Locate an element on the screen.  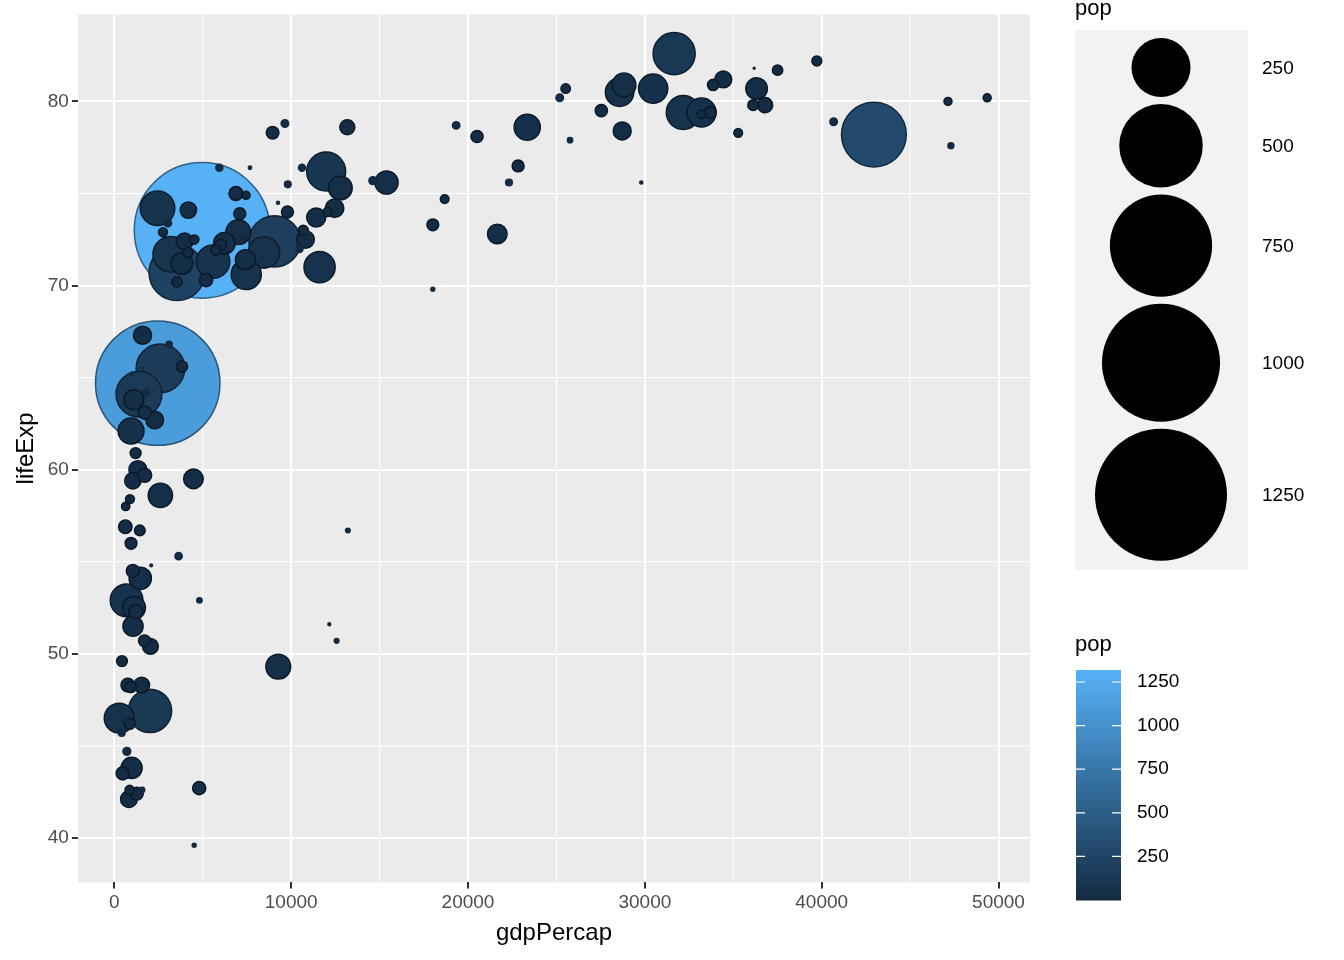
color-bar-label: 1250 is located at coordinates (1158, 681).